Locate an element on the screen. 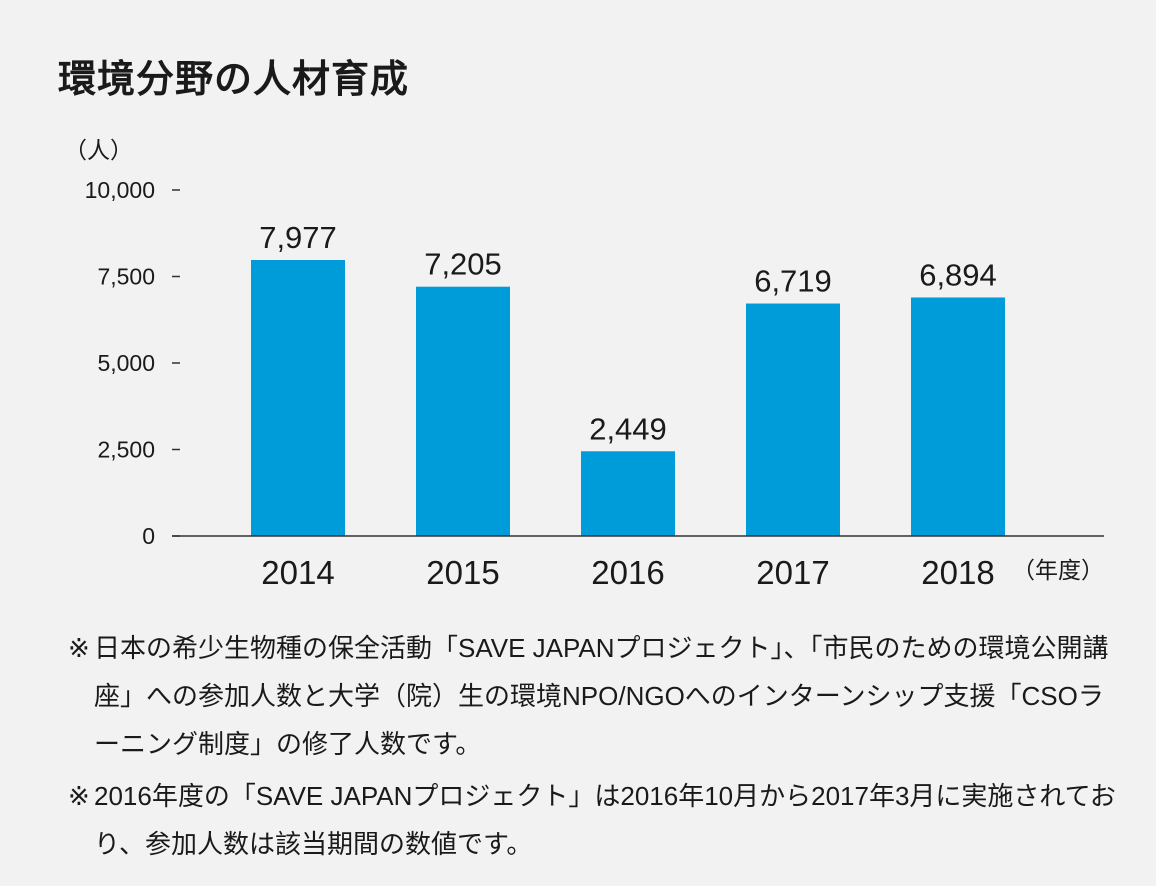 Image resolution: width=1156 pixels, height=886 pixels. x-tick-label: 2016 is located at coordinates (627, 572).